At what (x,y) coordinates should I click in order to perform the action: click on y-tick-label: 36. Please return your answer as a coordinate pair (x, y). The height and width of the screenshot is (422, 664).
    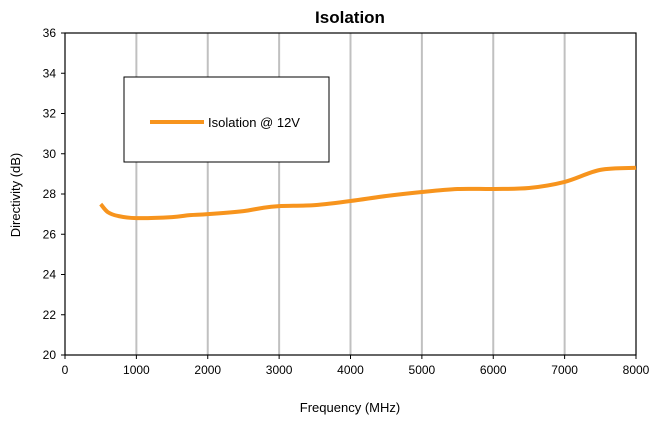
    Looking at the image, I should click on (50, 33).